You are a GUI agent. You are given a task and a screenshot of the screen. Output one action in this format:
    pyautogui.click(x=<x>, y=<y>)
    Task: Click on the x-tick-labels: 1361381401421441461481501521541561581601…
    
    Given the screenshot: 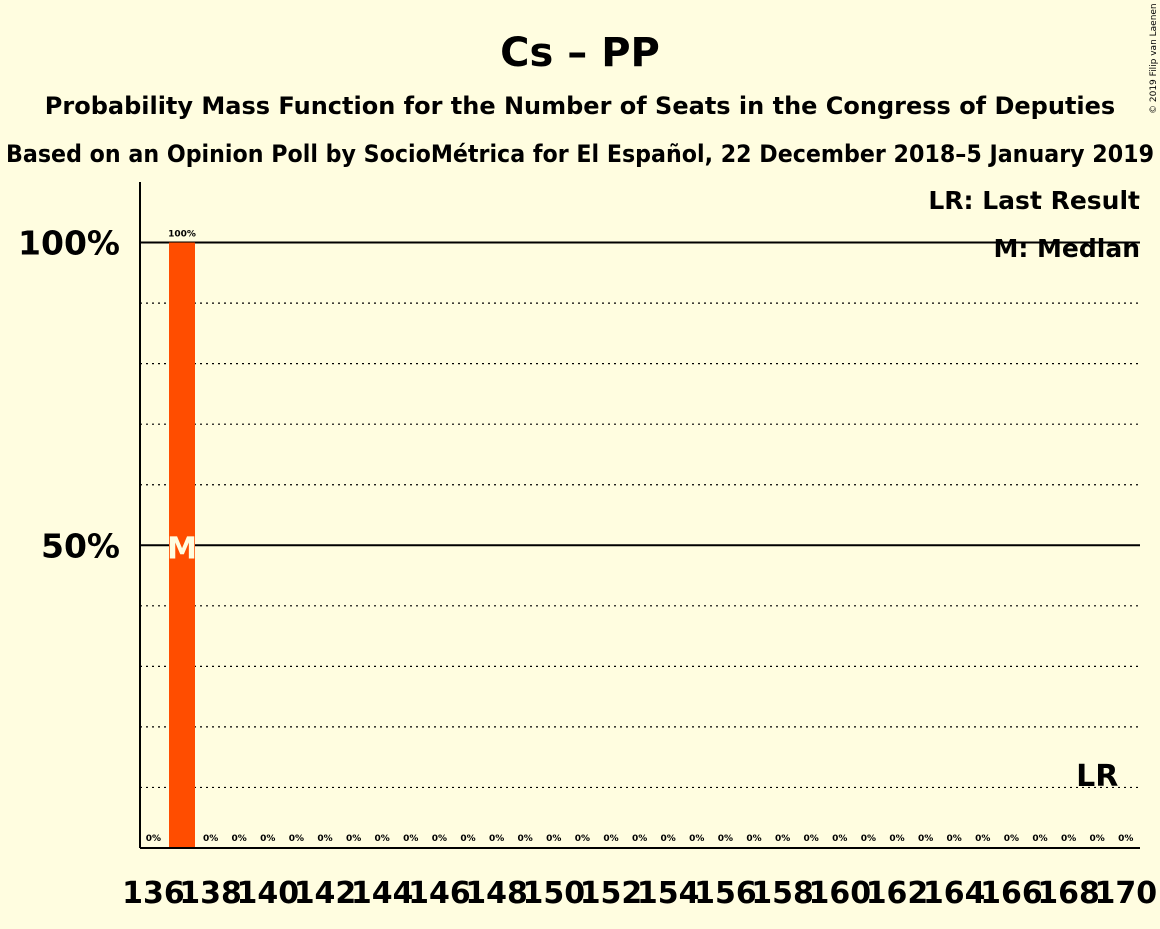 What is the action you would take?
    pyautogui.click(x=639, y=893)
    